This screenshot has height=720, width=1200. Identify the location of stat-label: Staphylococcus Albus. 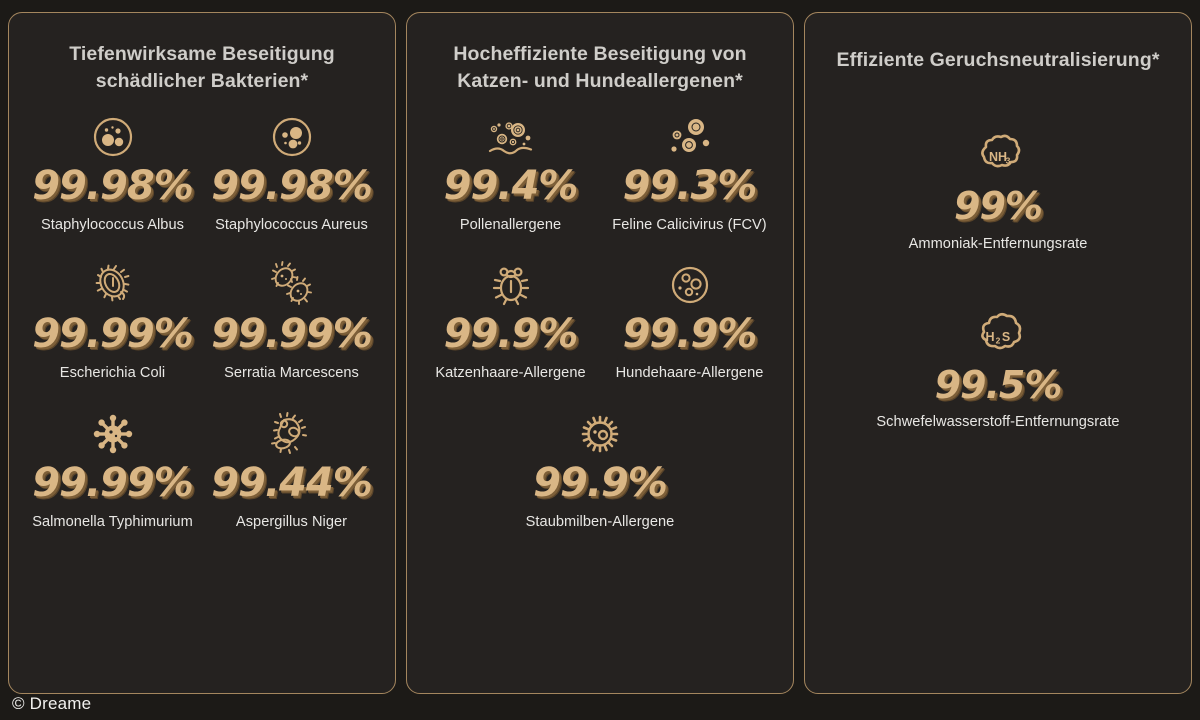
(112, 224).